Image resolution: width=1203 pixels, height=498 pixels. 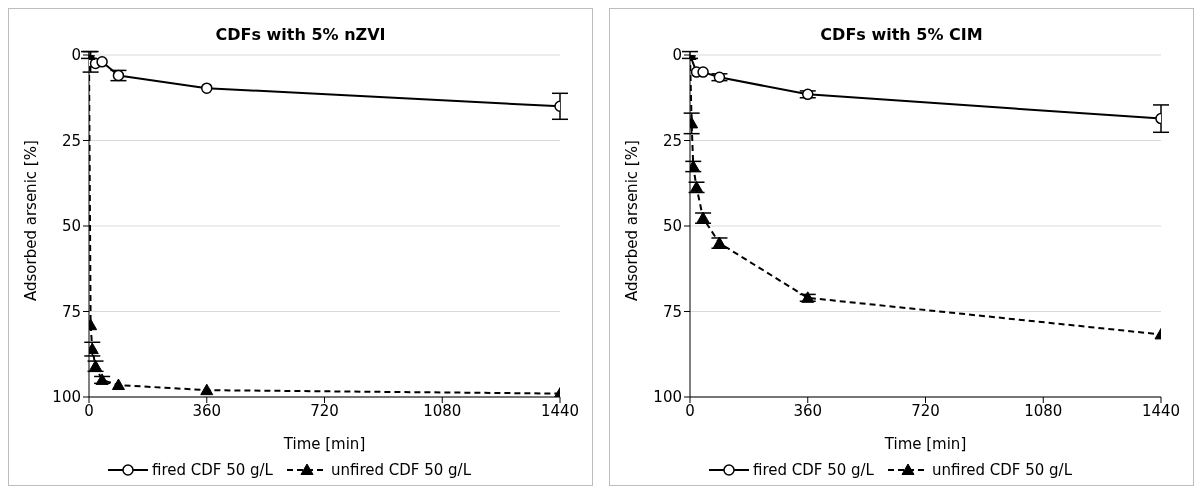 I want to click on chart-title: CDFs with 5% nZVI, so click(x=300, y=35).